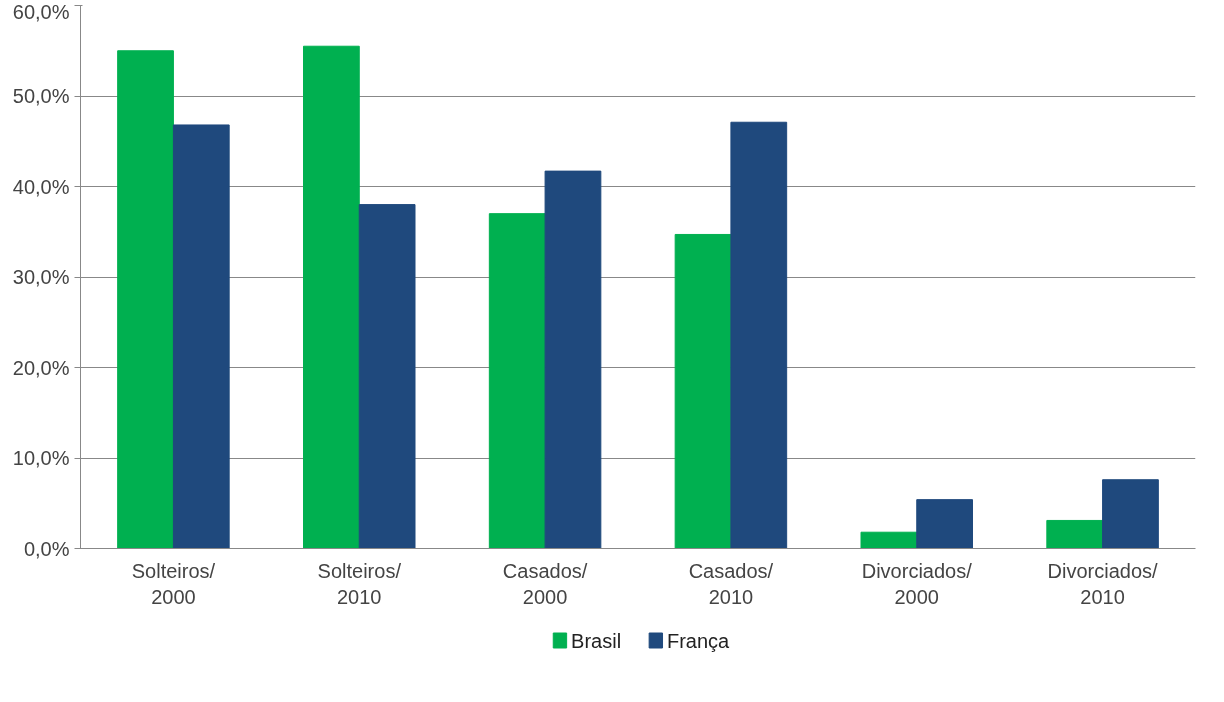 The image size is (1224, 702). What do you see at coordinates (1103, 583) in the screenshot?
I see `x-tick-label: Divorciados/ 2010` at bounding box center [1103, 583].